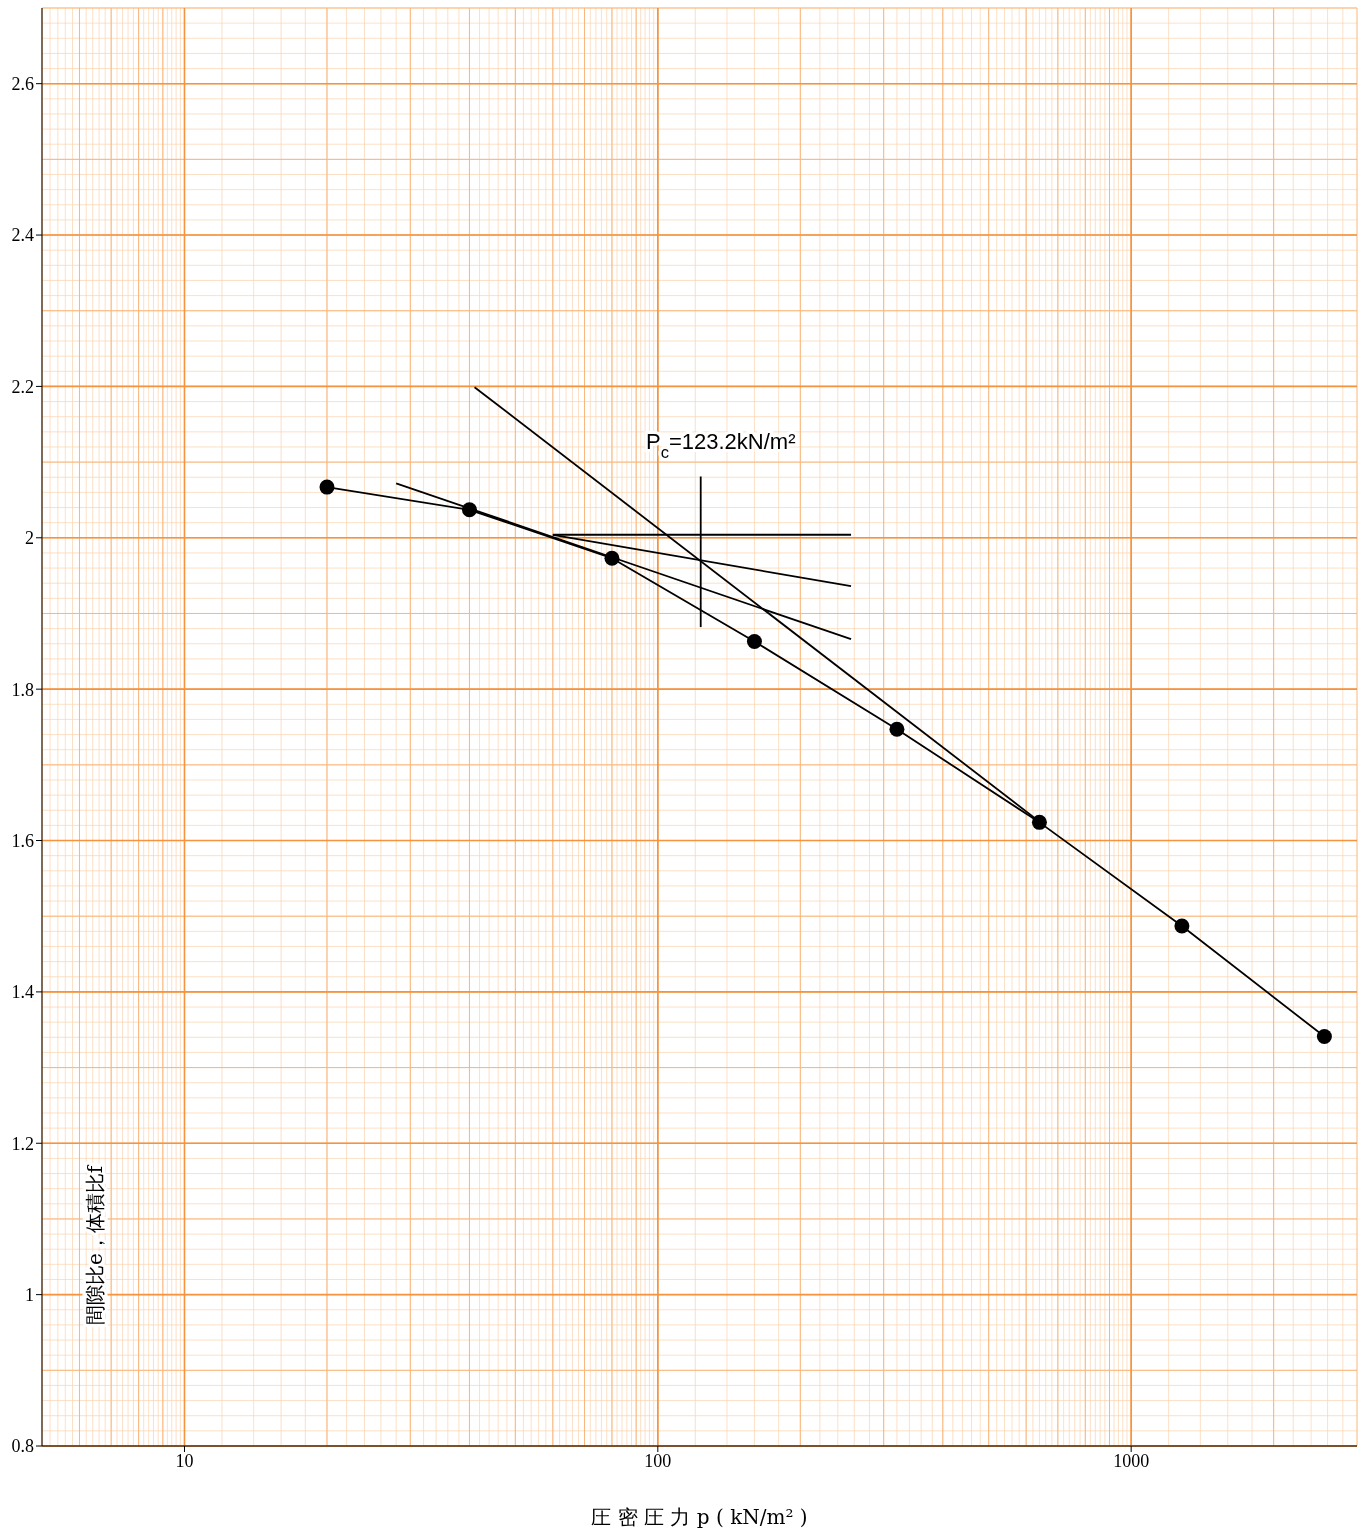 The image size is (1359, 1528). What do you see at coordinates (22, 84) in the screenshot?
I see `y-tick-label: 2.6` at bounding box center [22, 84].